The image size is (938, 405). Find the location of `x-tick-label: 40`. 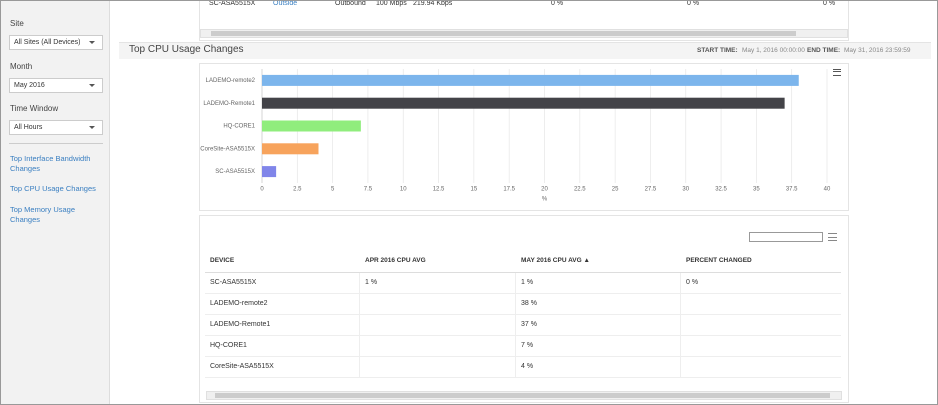

x-tick-label: 40 is located at coordinates (827, 190).